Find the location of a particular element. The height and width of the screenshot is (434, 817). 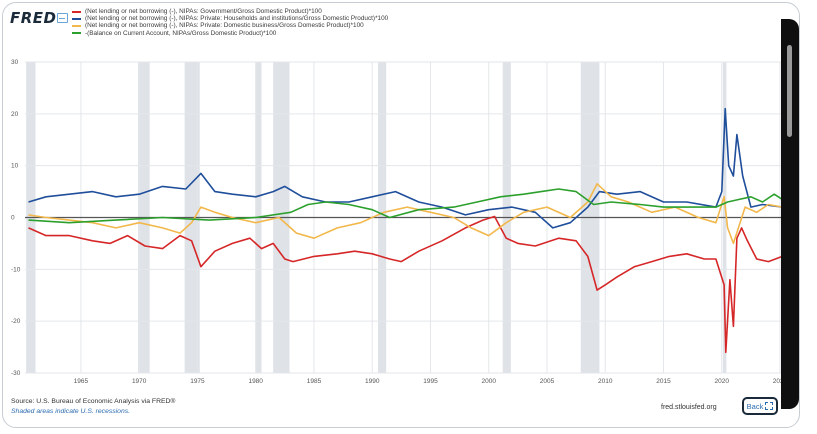

x-tick-label: 1975 is located at coordinates (197, 381).